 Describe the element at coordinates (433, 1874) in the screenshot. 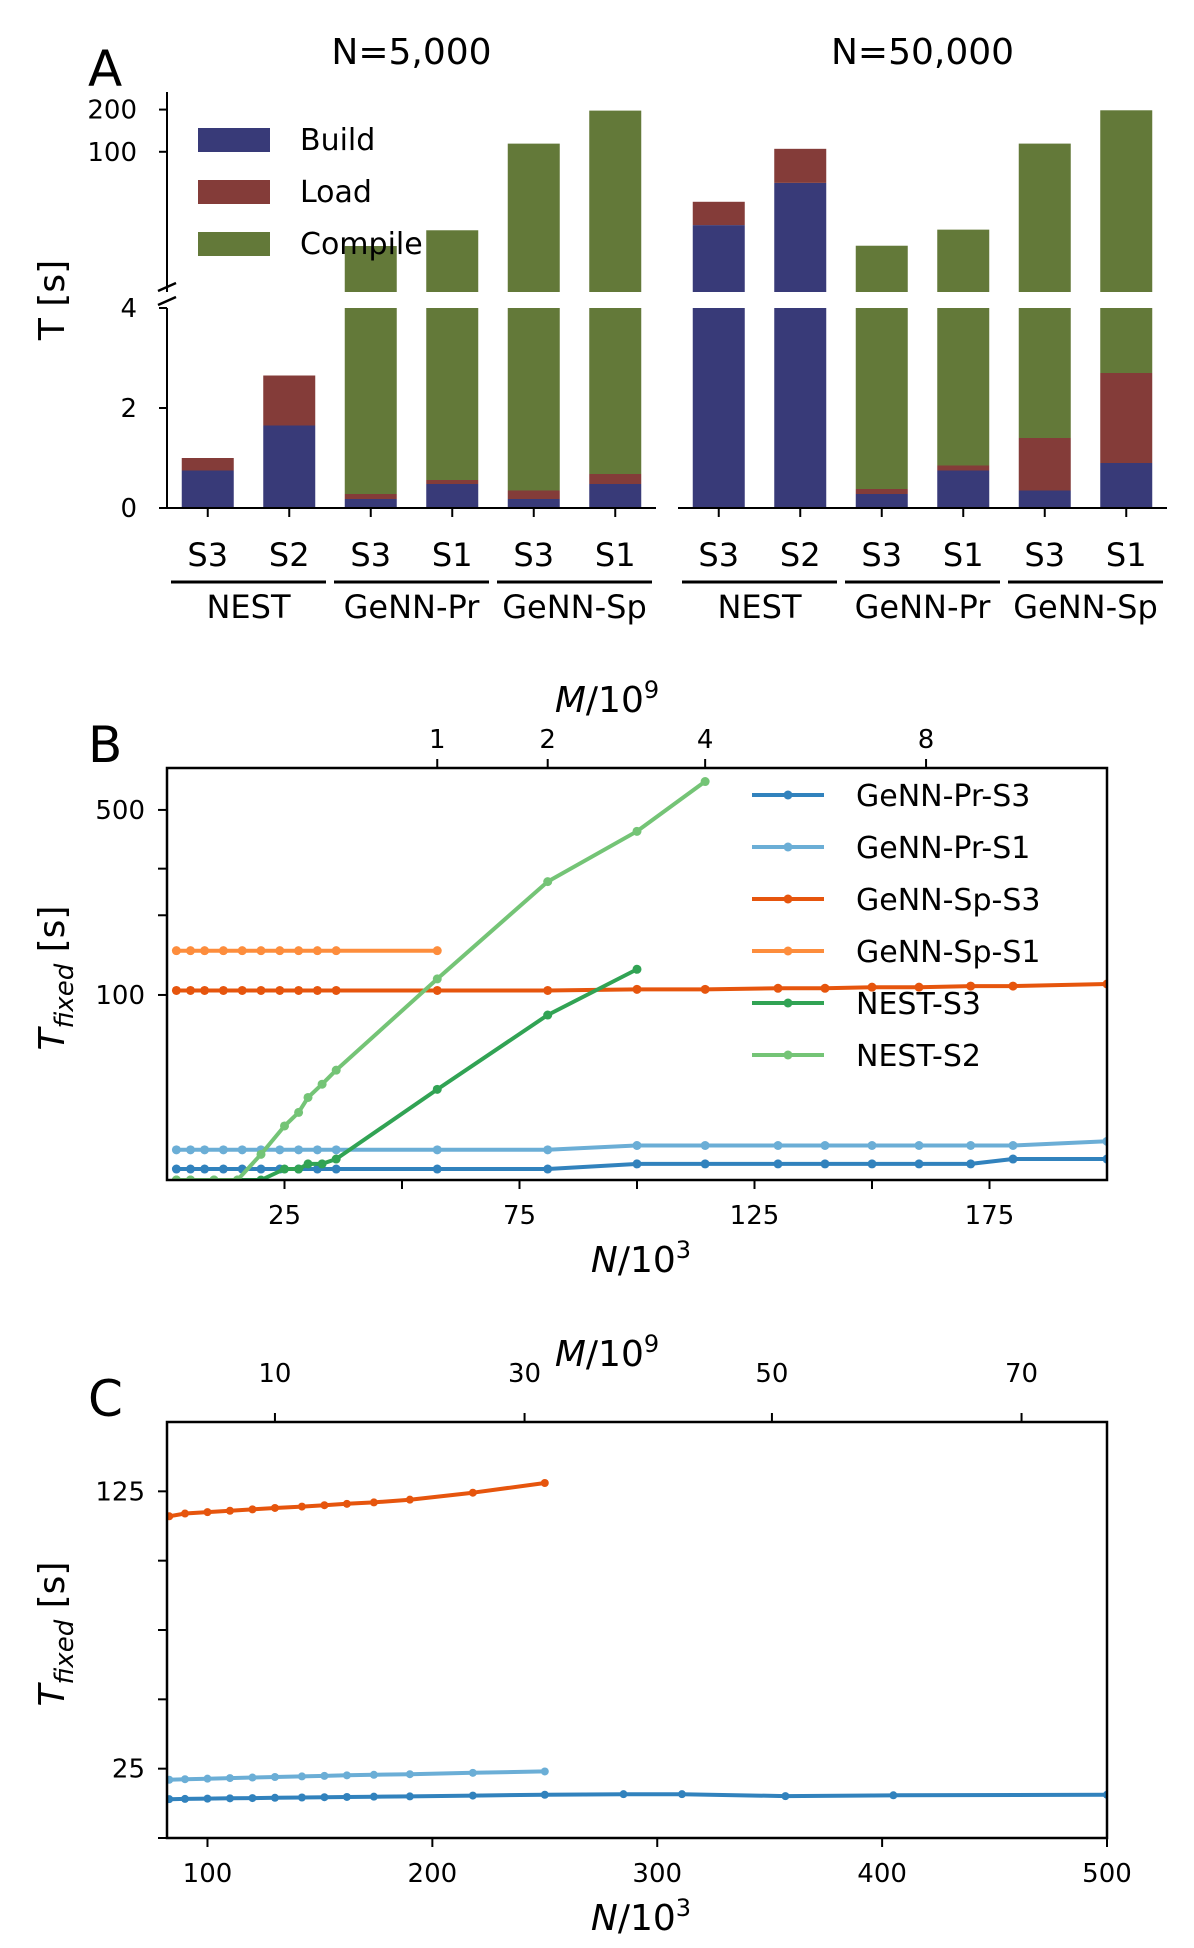

I see `x-tick-label: 200` at that location.